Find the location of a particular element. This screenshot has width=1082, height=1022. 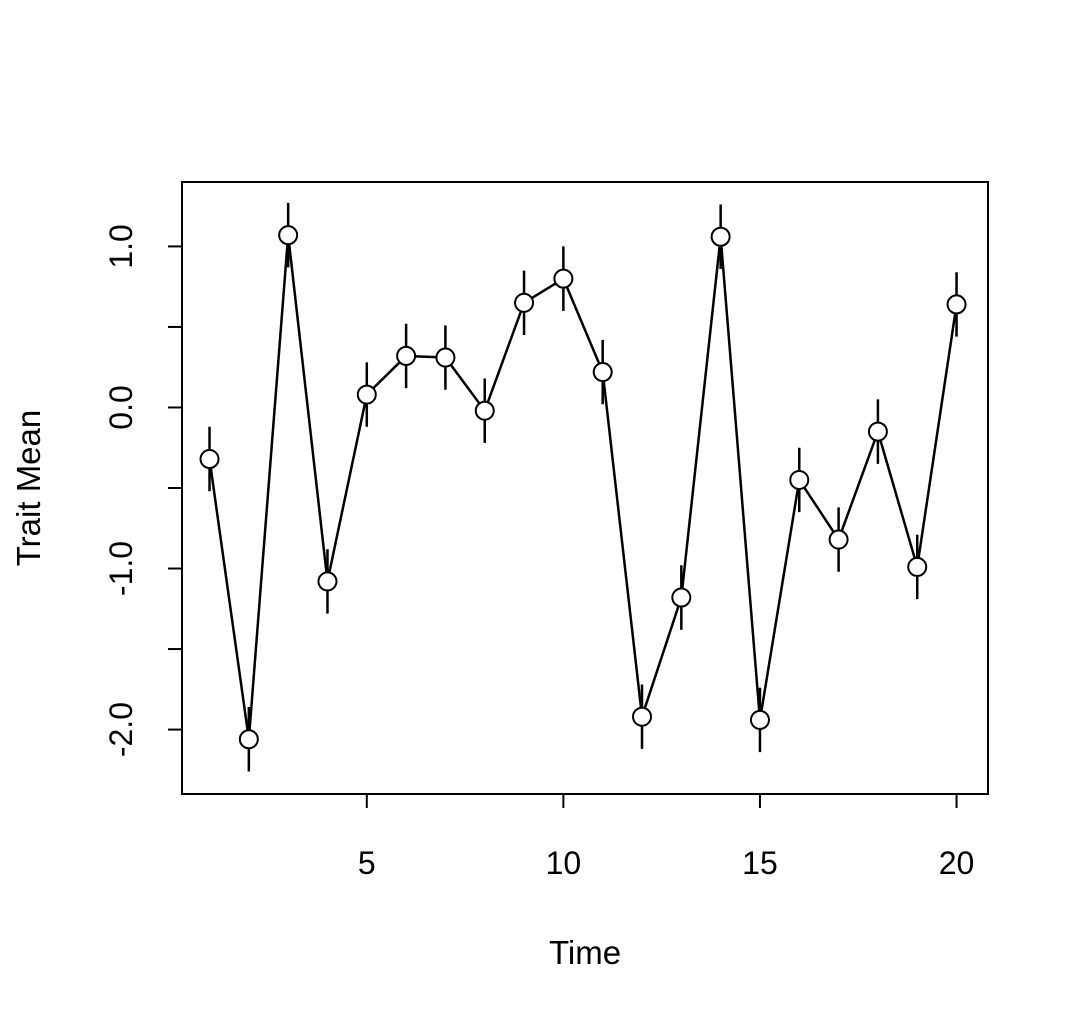

x-tick-label: 15 is located at coordinates (760, 863).